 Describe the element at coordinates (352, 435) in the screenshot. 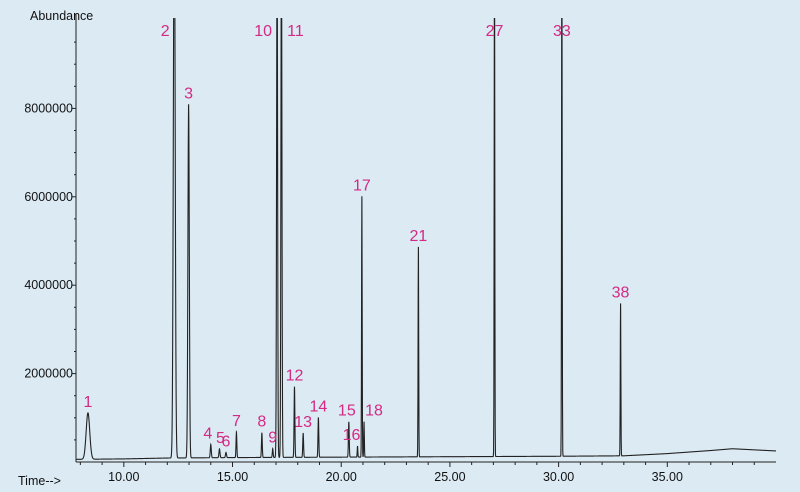

I see `peak-label-16: 16` at that location.